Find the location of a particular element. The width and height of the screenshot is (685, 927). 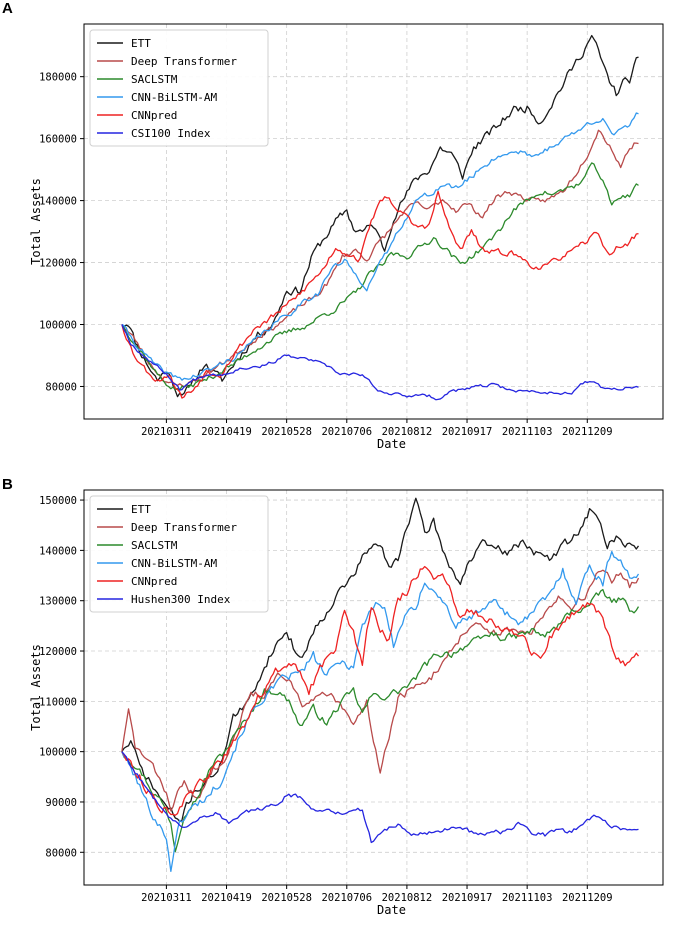

chart-a-legend-label: ETT is located at coordinates (141, 43).